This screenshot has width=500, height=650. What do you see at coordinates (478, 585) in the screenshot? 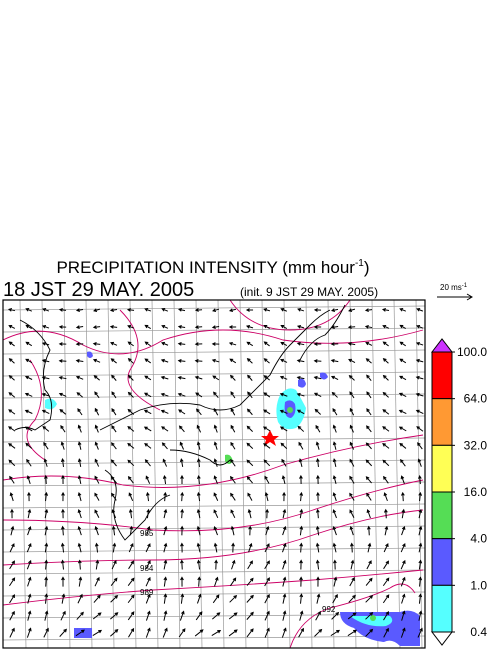
I see `colorbar-label: 1.0` at bounding box center [478, 585].